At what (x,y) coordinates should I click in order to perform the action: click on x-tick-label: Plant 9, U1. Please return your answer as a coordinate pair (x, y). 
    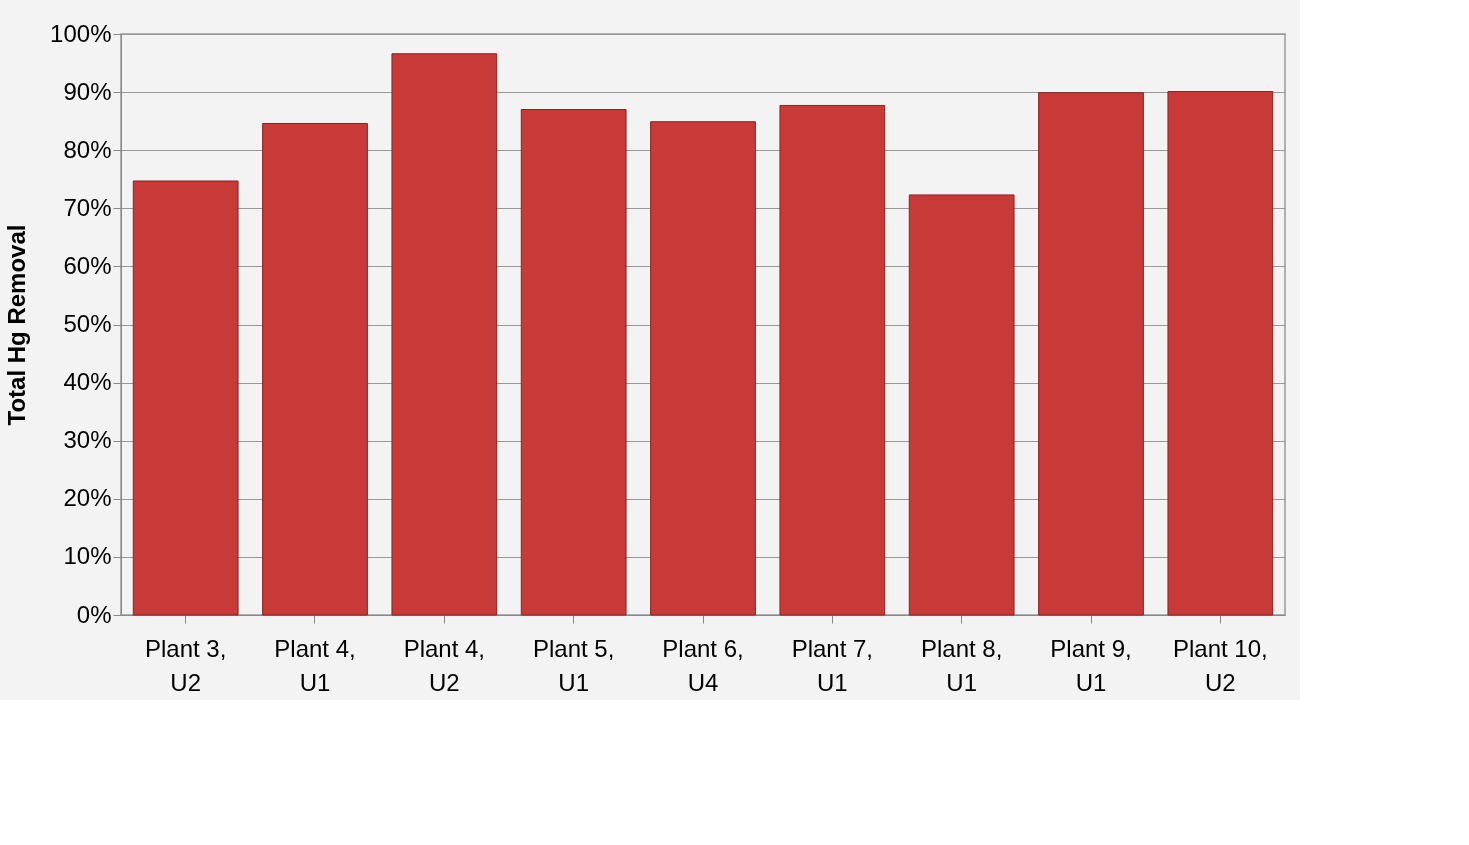
    Looking at the image, I should click on (1091, 665).